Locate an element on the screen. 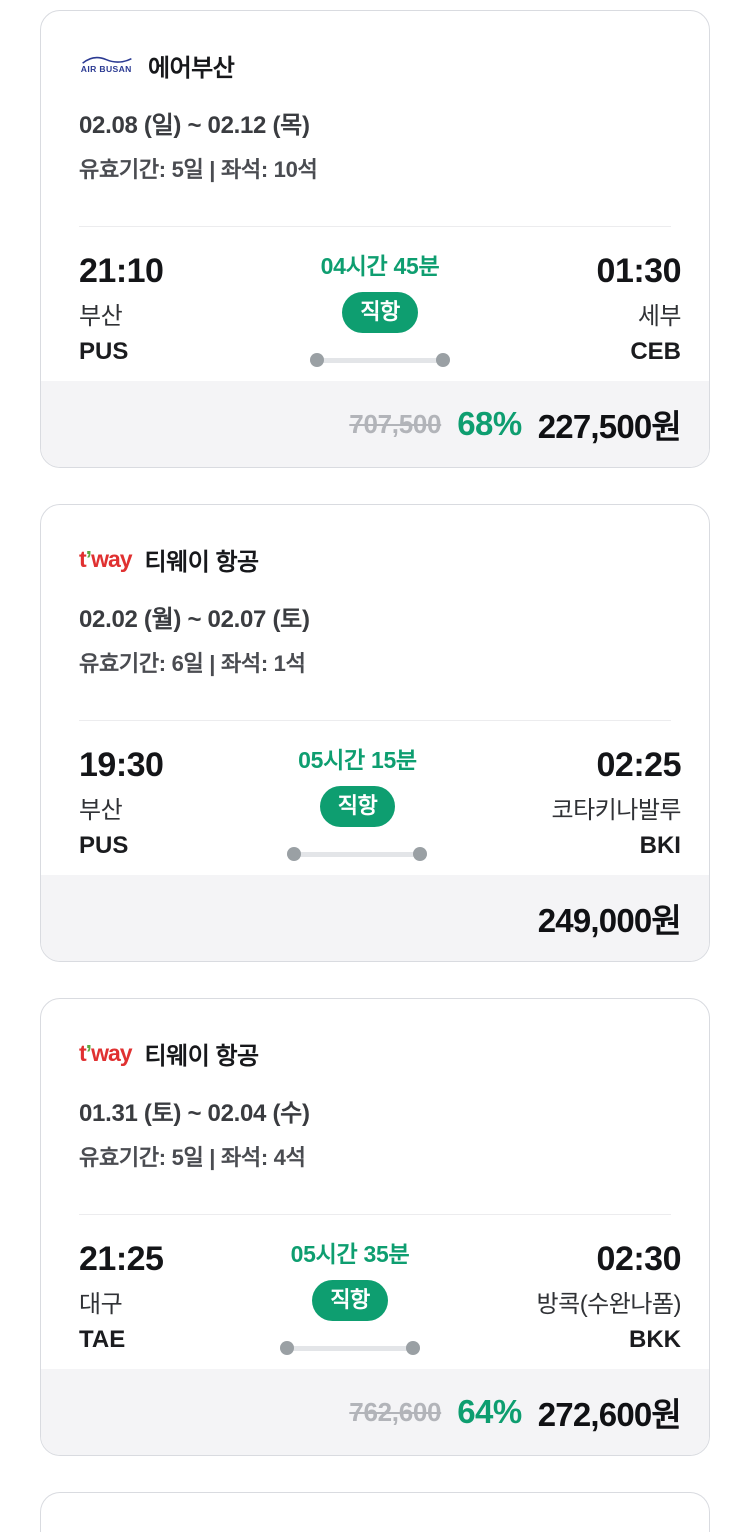 This screenshot has height=1532, width=750. departure-city: 대구 is located at coordinates (101, 1304).